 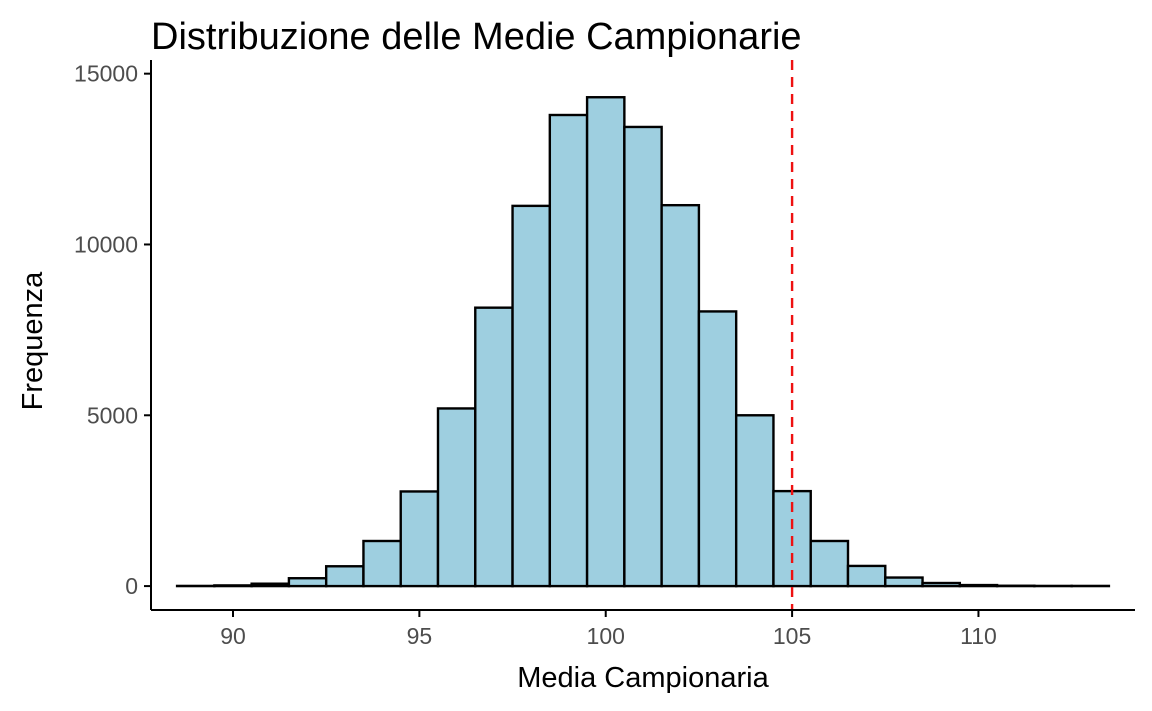 What do you see at coordinates (112, 415) in the screenshot?
I see `y-tick-label: 5000` at bounding box center [112, 415].